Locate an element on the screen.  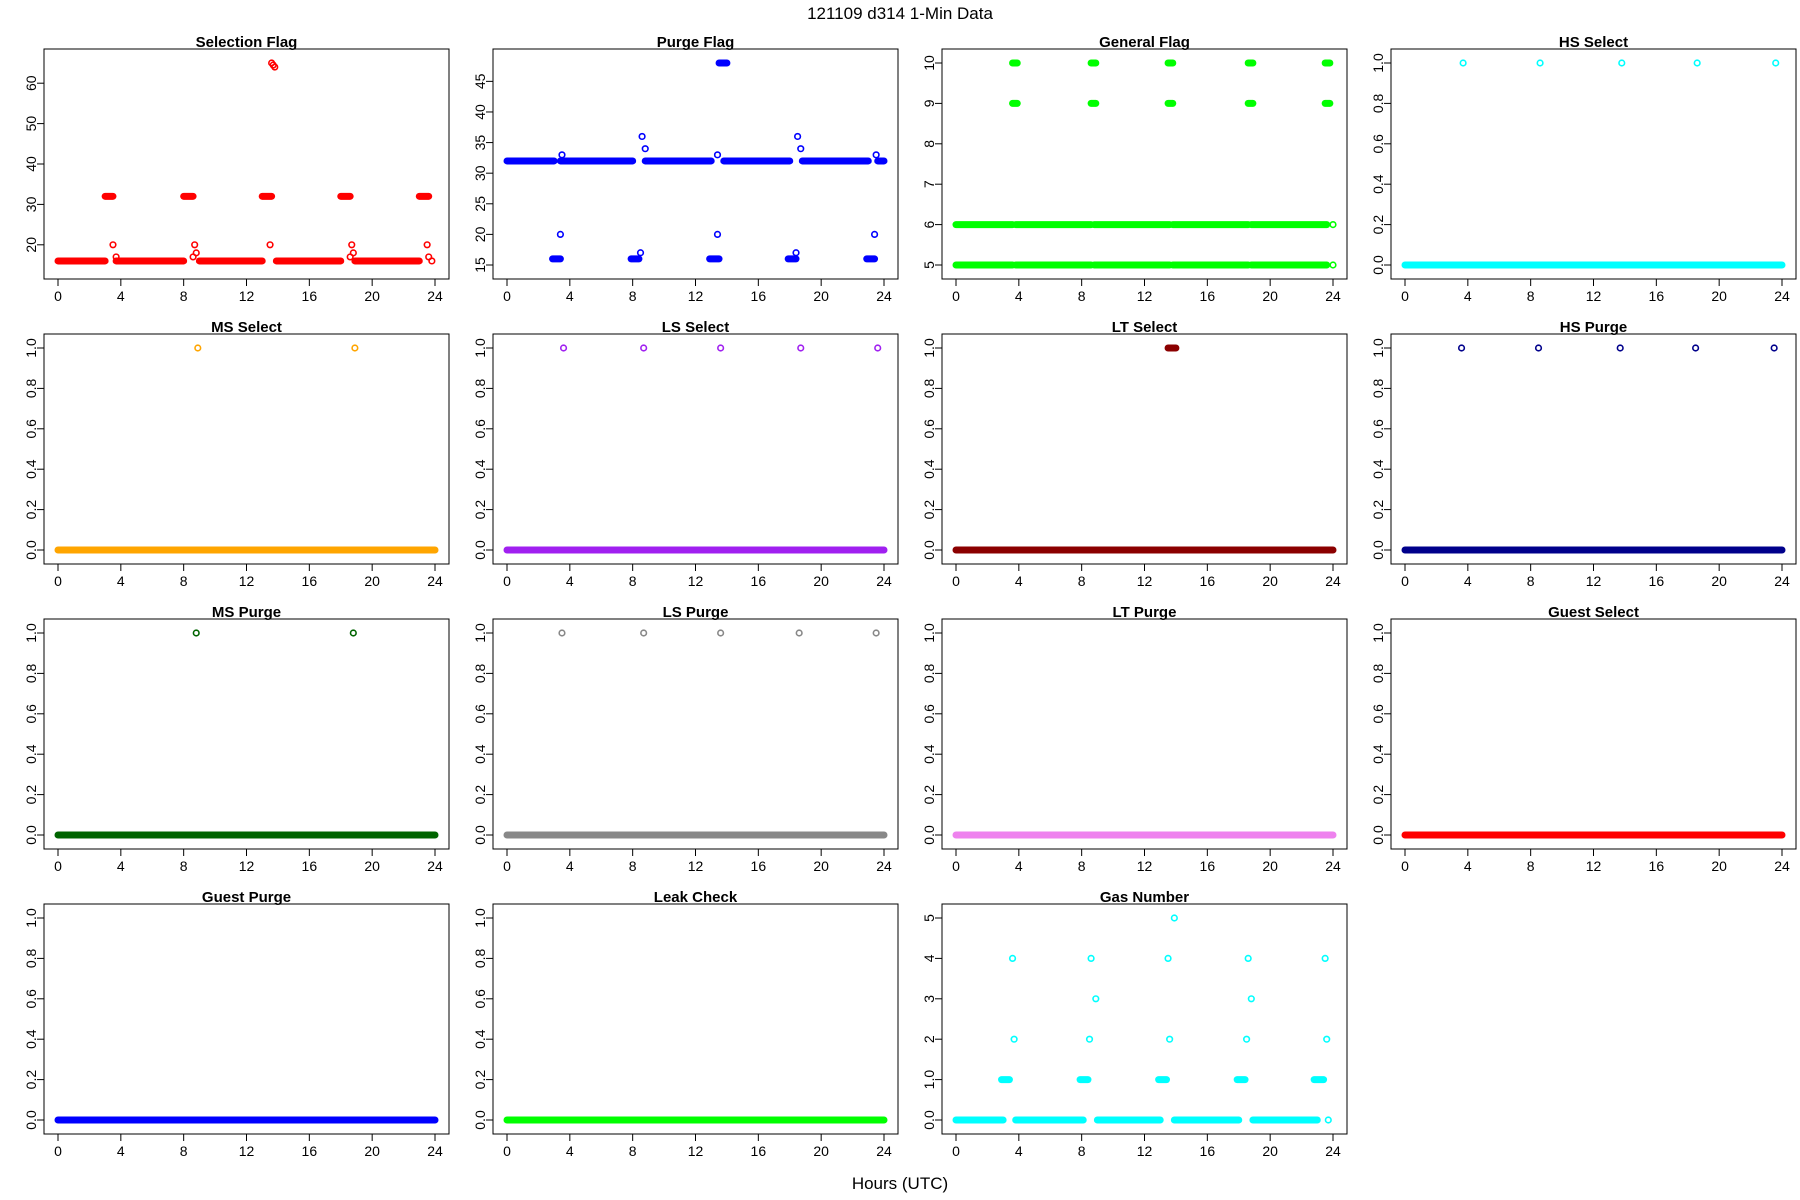
panel: HS Select 0 4 8 12 16 20 24 0.0 0.2 0.4 0.6 0.8 1.0 is located at coordinates (1583, 169).